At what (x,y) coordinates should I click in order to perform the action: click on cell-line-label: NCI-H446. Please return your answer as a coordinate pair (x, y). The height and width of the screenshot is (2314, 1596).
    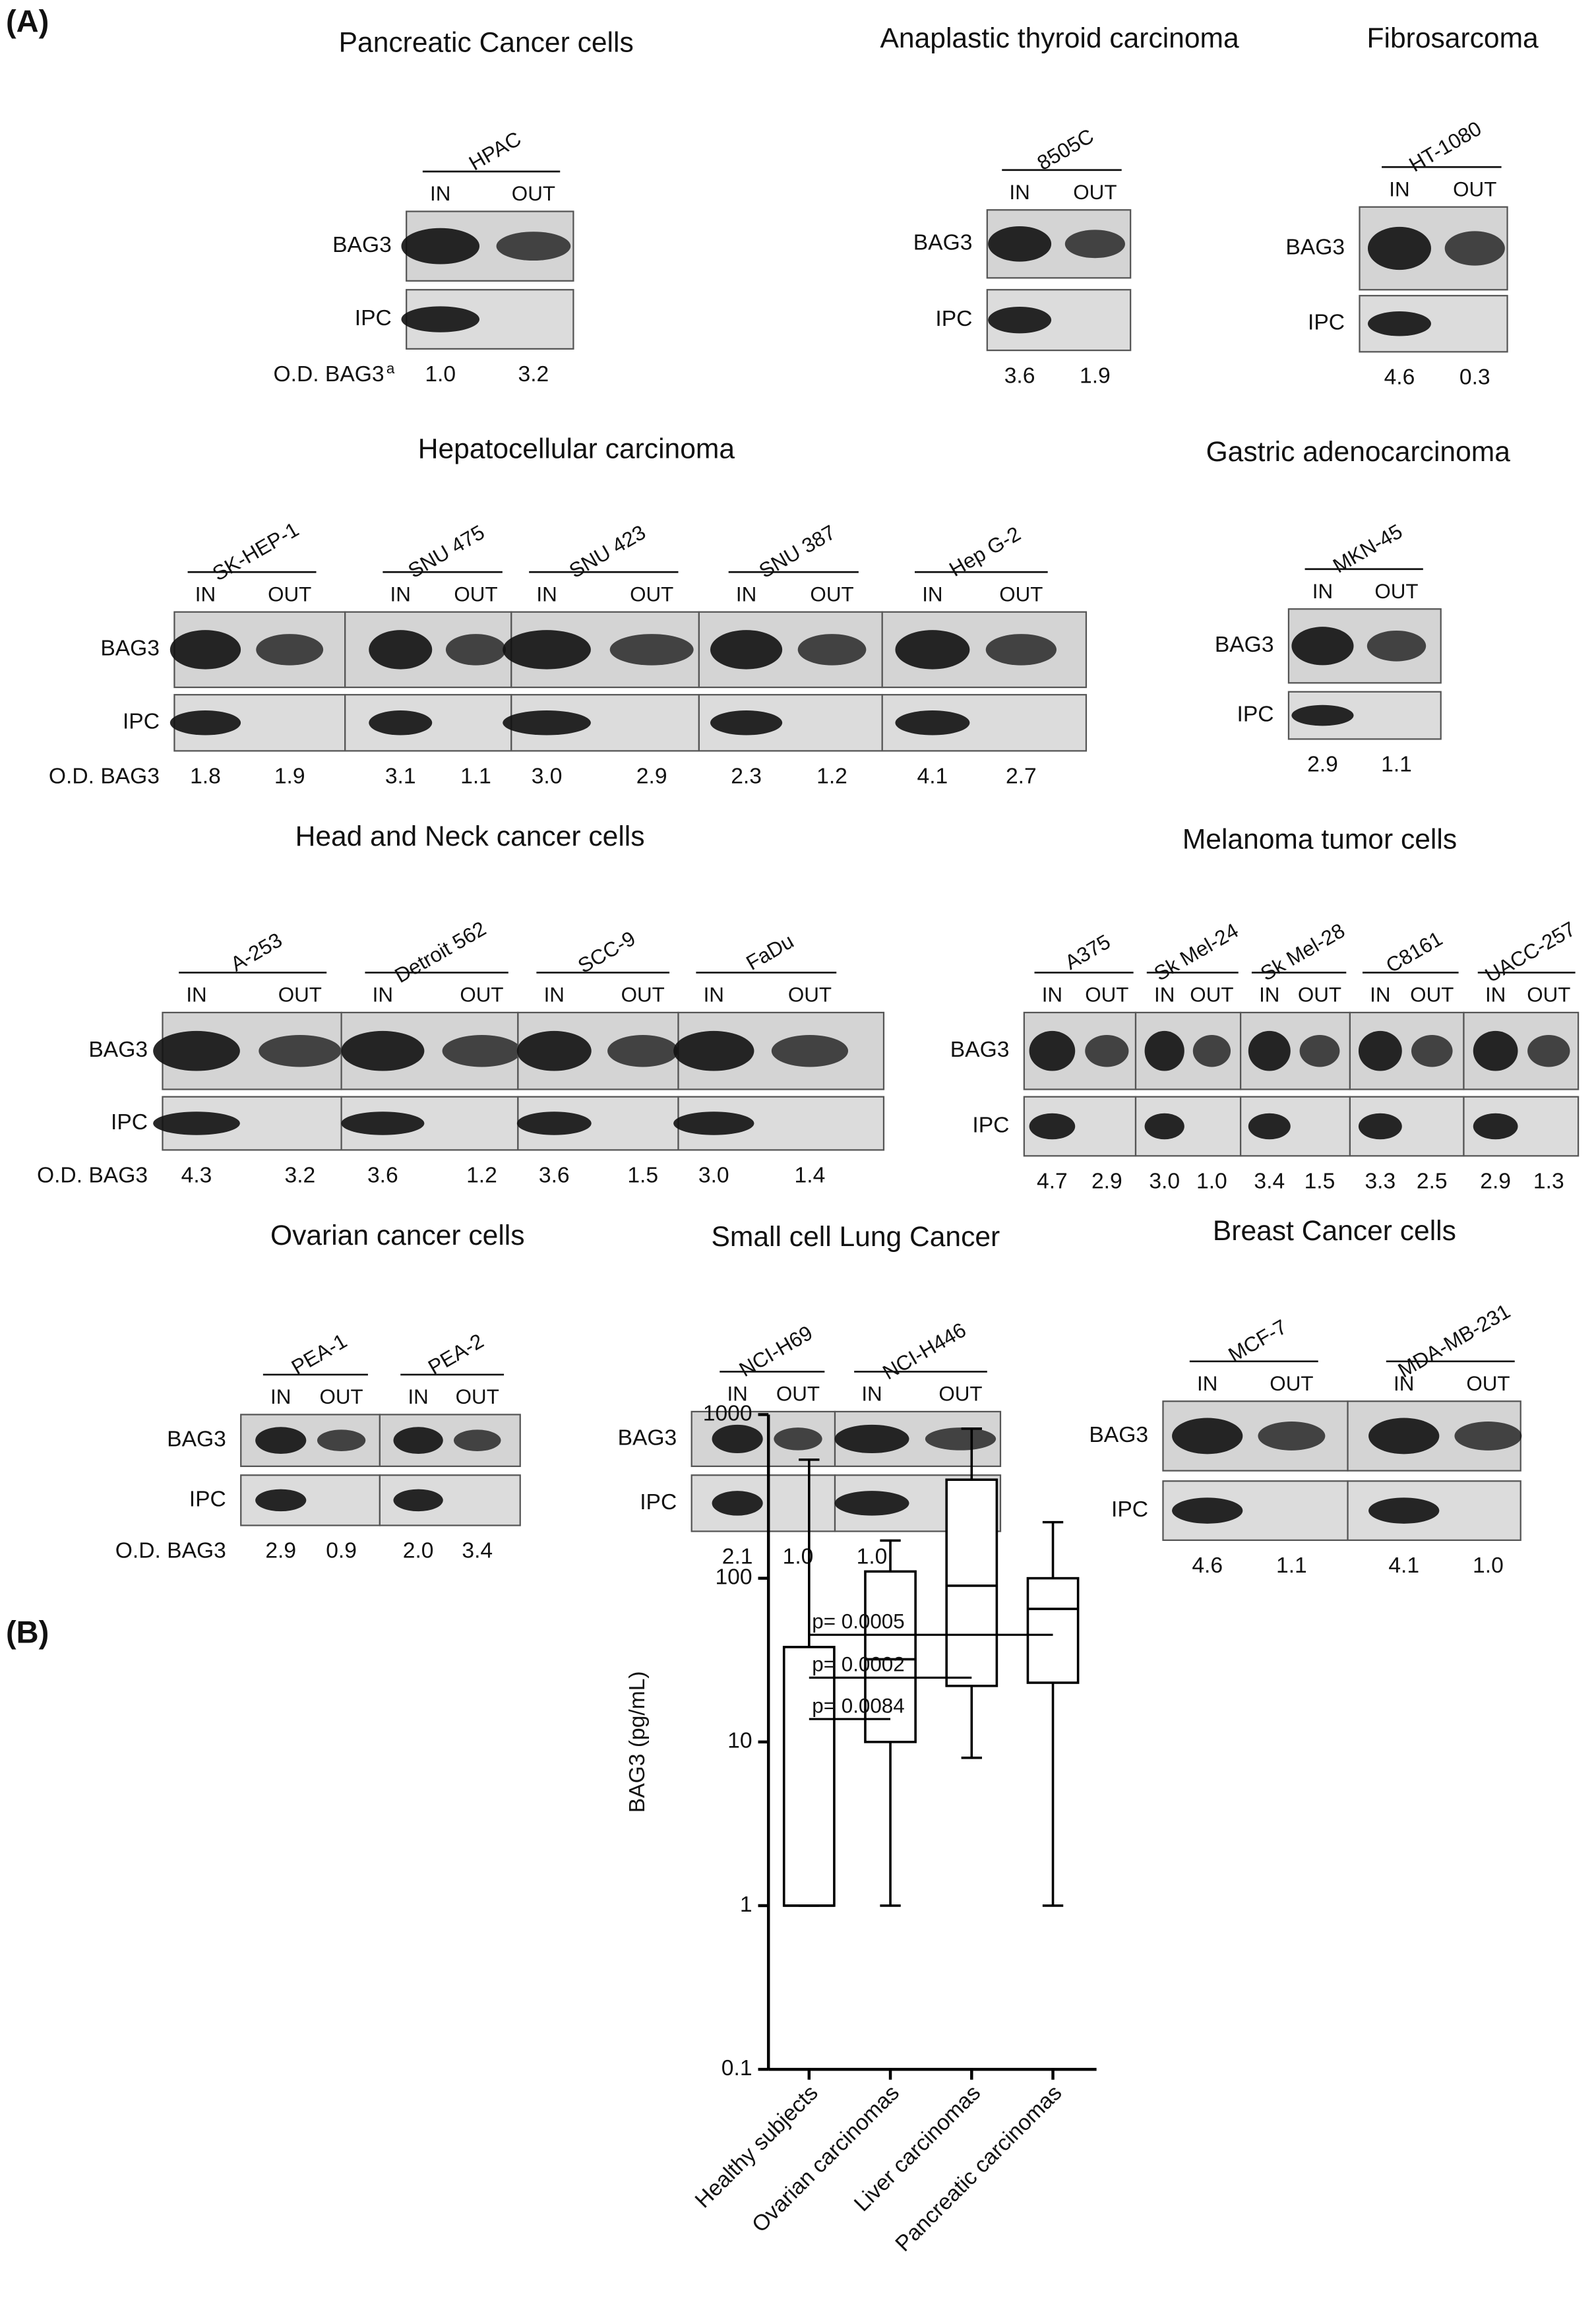
    Looking at the image, I should click on (923, 1351).